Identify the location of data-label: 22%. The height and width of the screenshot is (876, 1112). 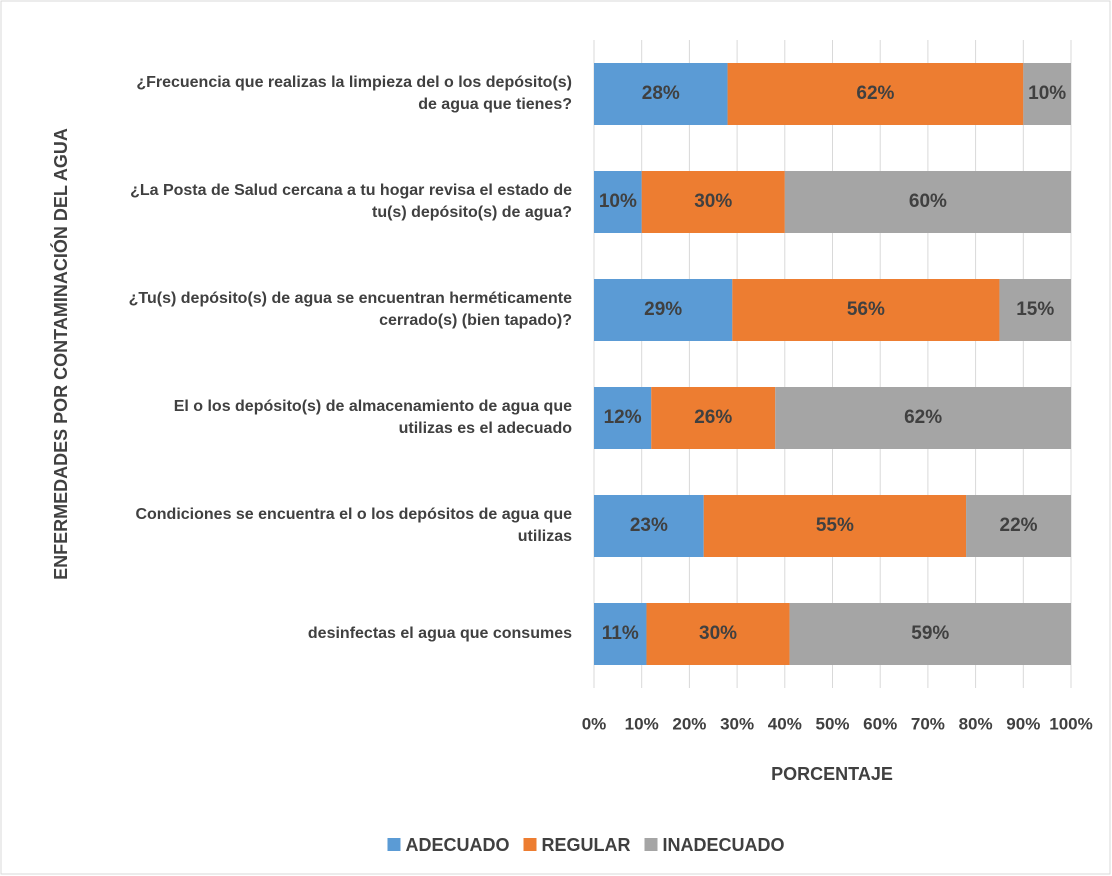
(1019, 525).